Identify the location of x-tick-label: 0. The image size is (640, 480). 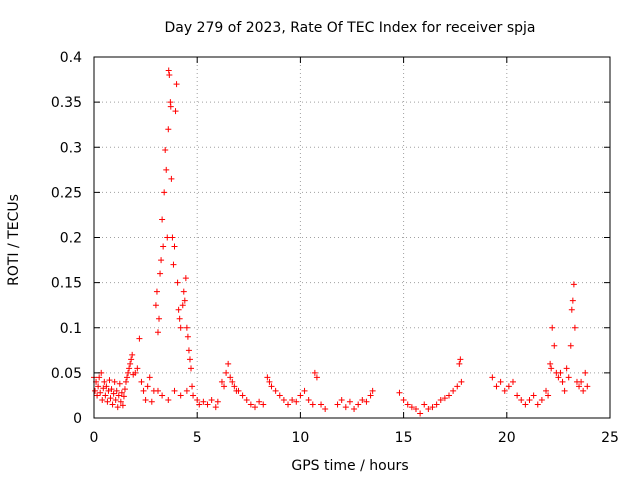
(94, 438).